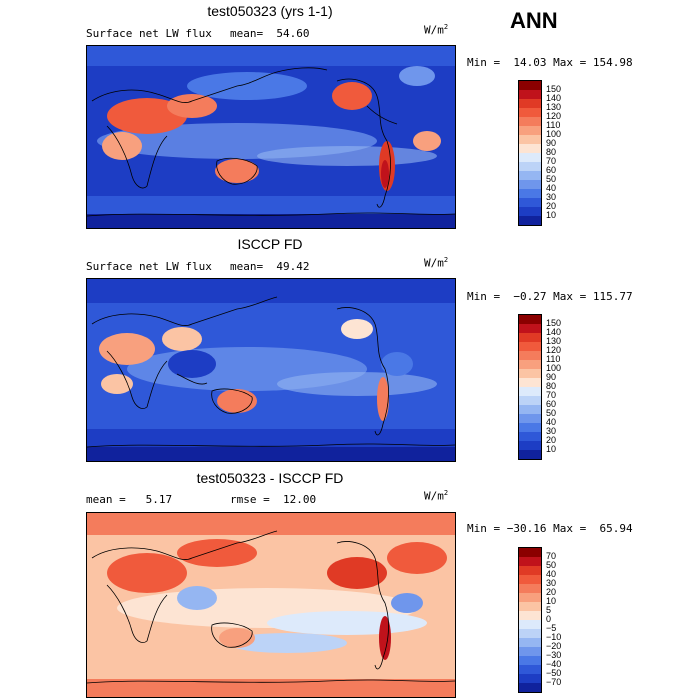  I want to click on panel-3-map-field, so click(271, 605).